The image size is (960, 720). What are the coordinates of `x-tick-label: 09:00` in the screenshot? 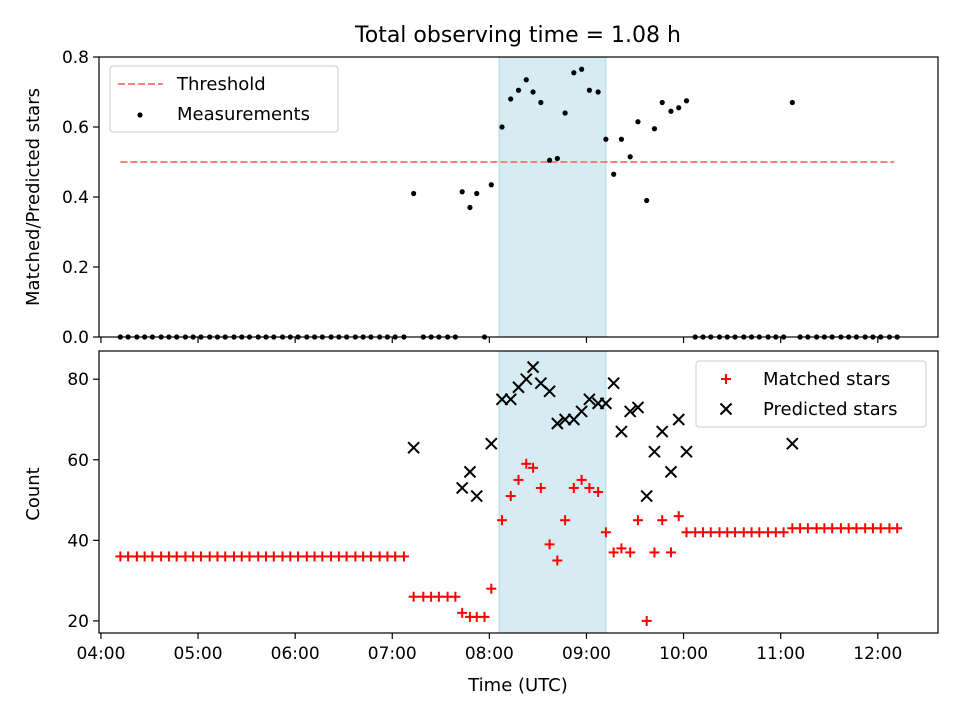 It's located at (586, 654).